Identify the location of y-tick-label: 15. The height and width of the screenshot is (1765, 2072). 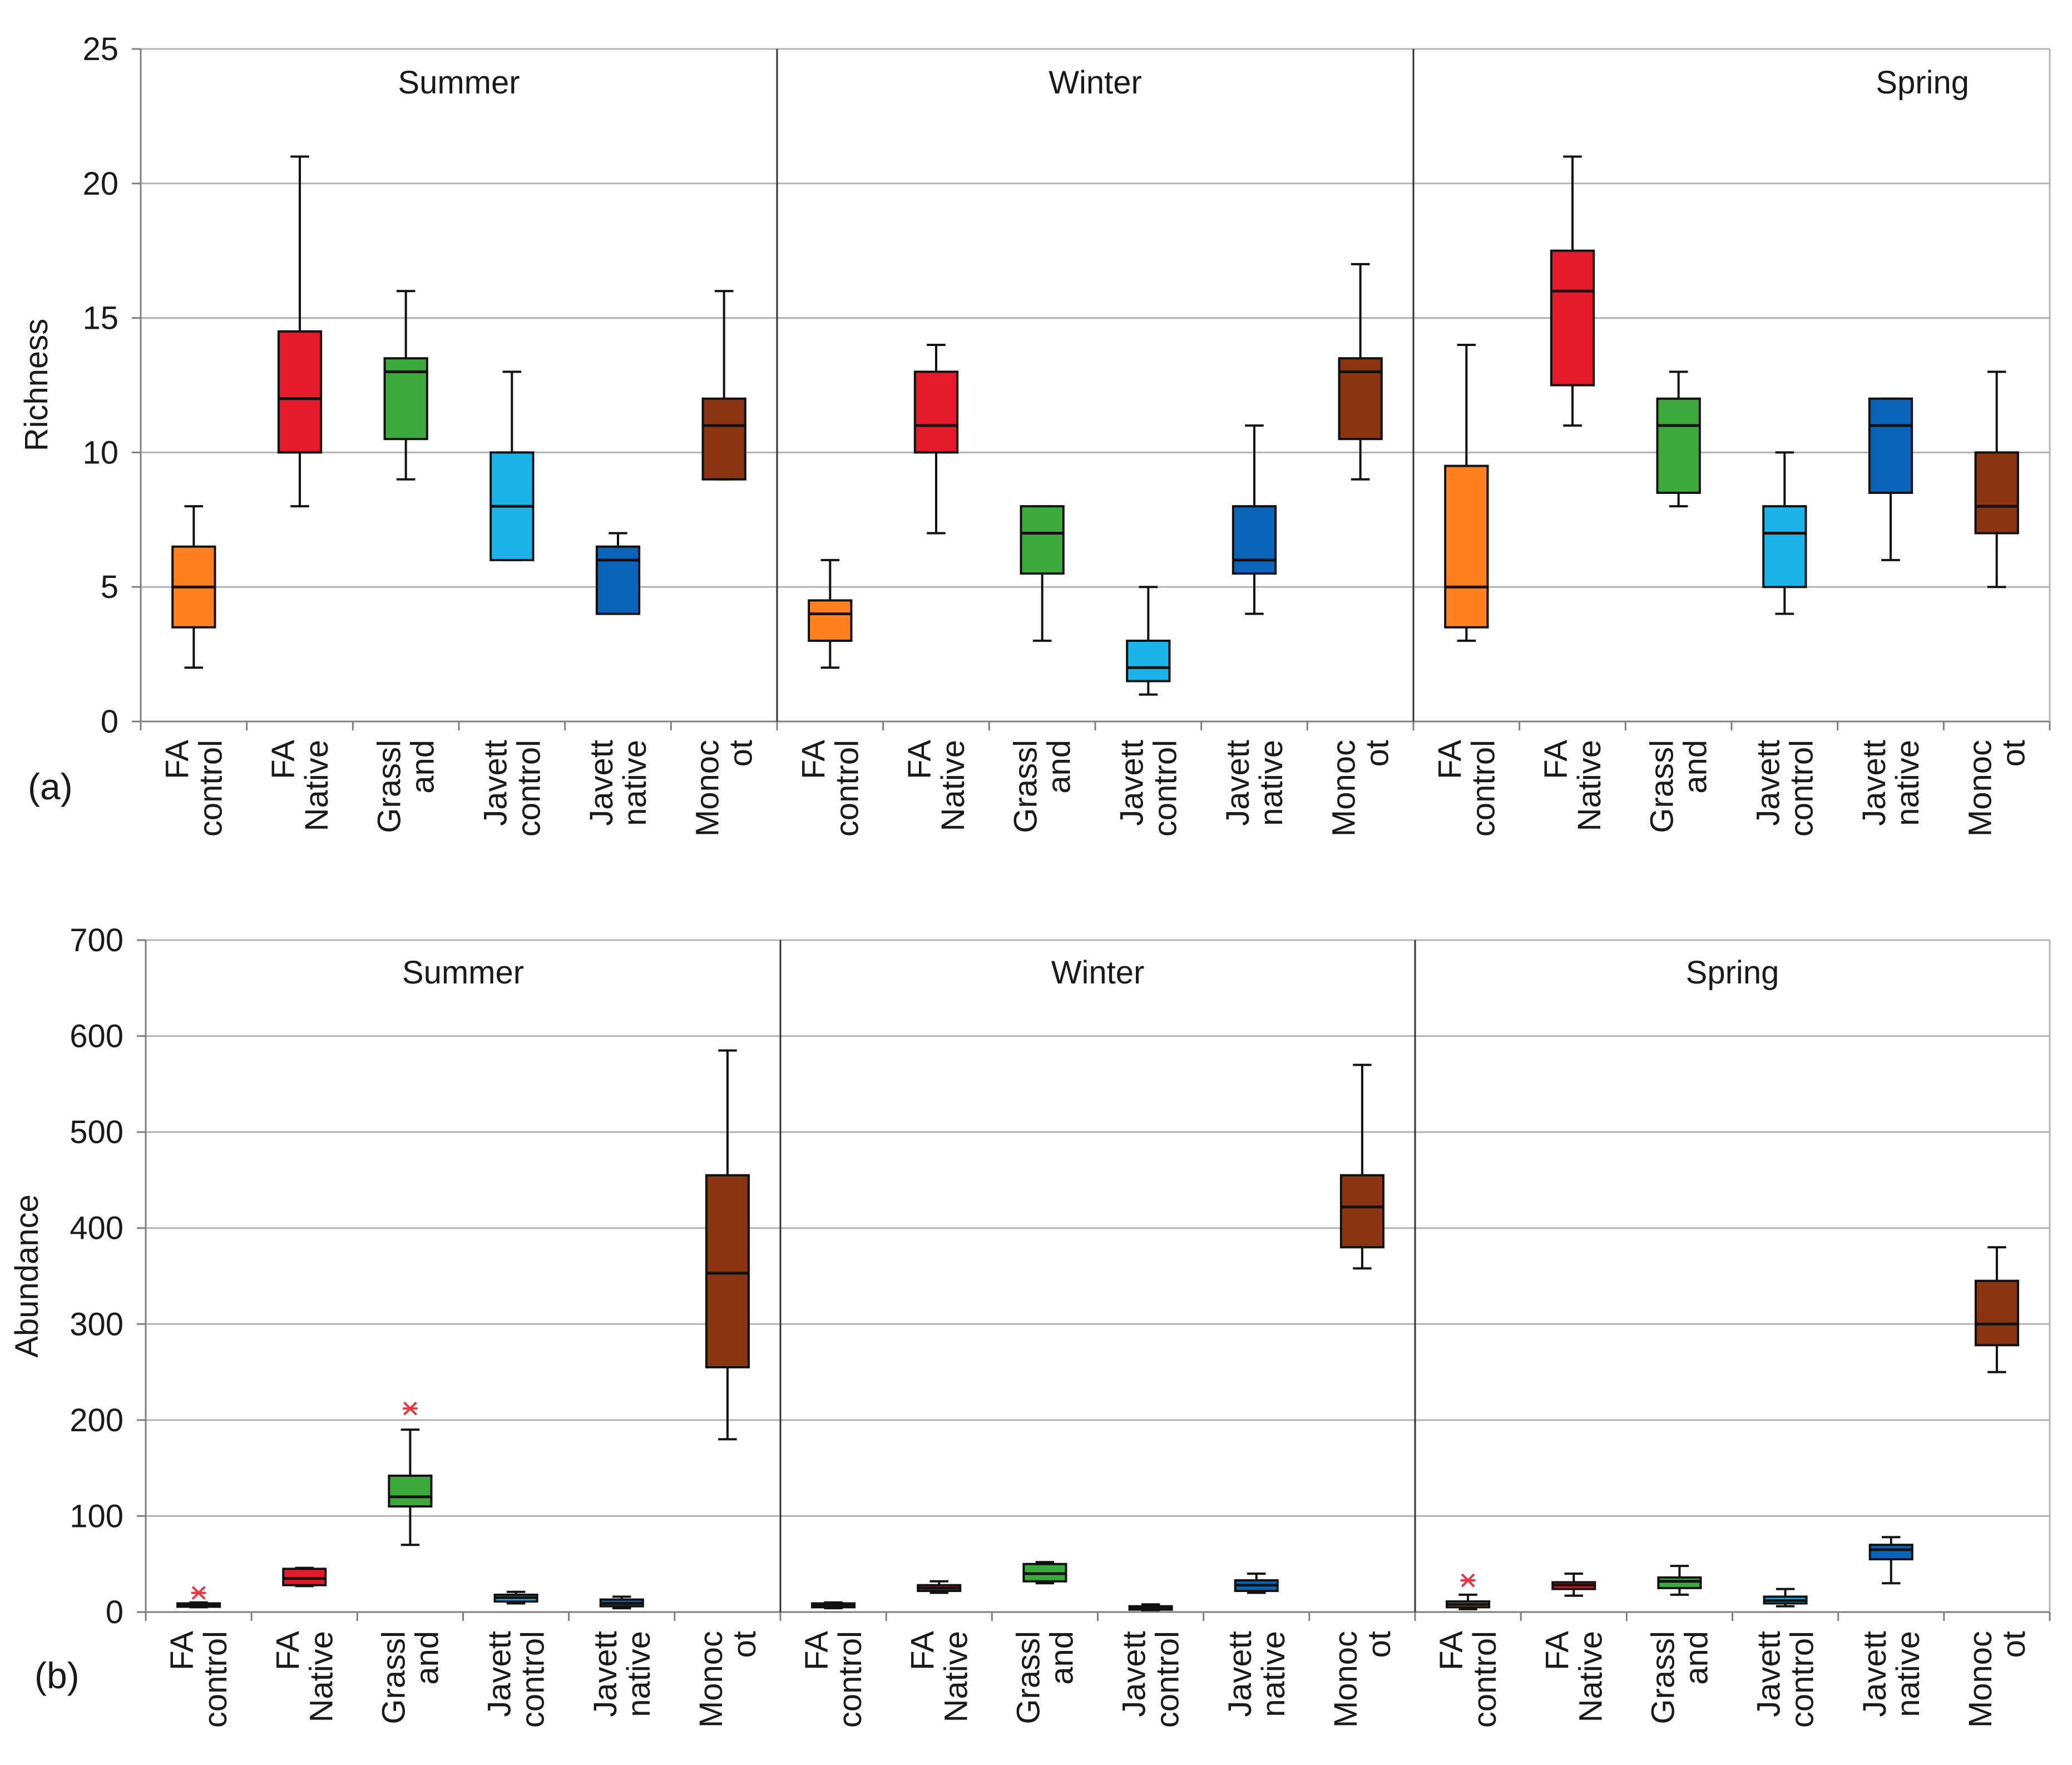
(100, 318).